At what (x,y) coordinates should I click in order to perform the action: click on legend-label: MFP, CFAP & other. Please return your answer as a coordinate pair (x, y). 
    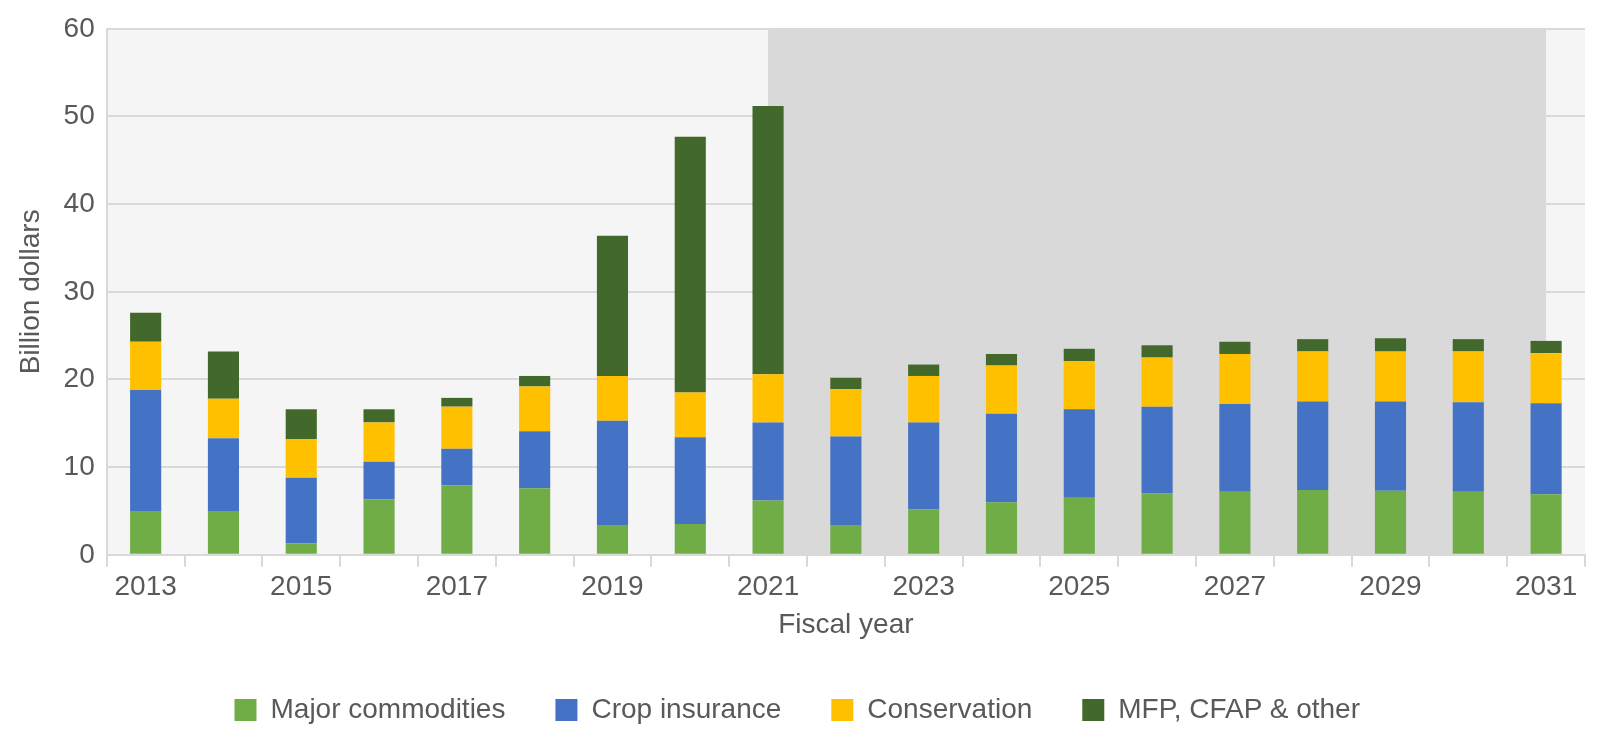
    Looking at the image, I should click on (1239, 708).